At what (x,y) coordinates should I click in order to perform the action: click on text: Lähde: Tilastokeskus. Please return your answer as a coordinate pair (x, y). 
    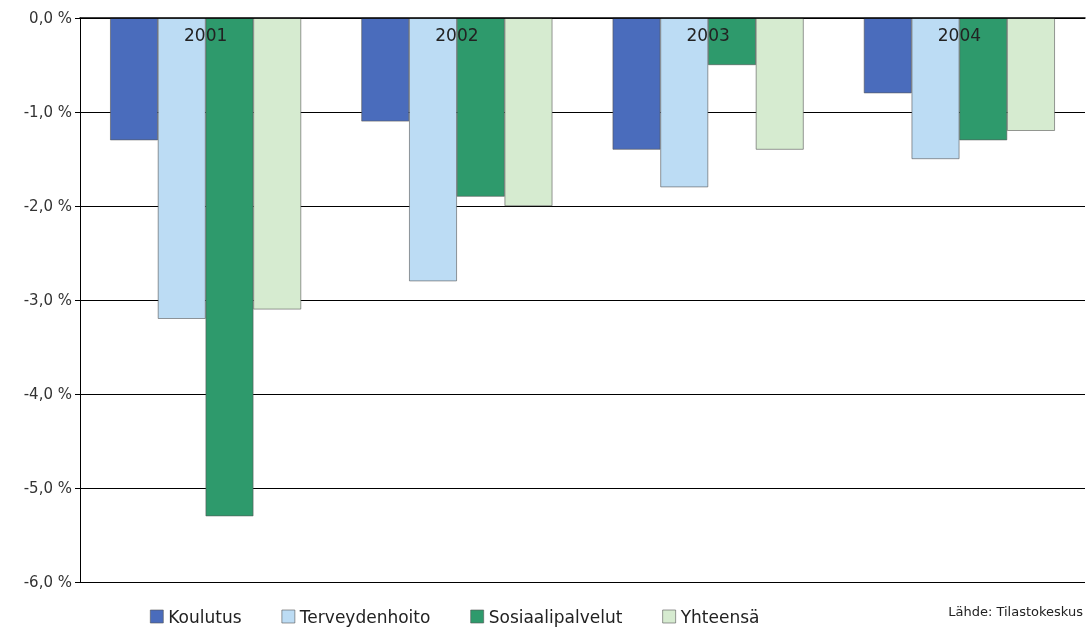
    Looking at the image, I should click on (1016, 611).